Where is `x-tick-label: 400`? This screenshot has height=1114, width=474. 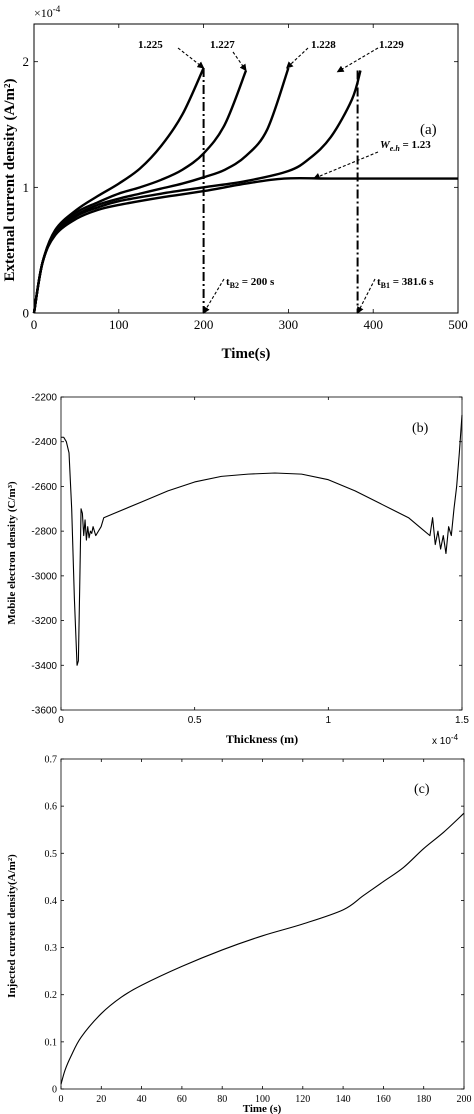
x-tick-label: 400 is located at coordinates (373, 324).